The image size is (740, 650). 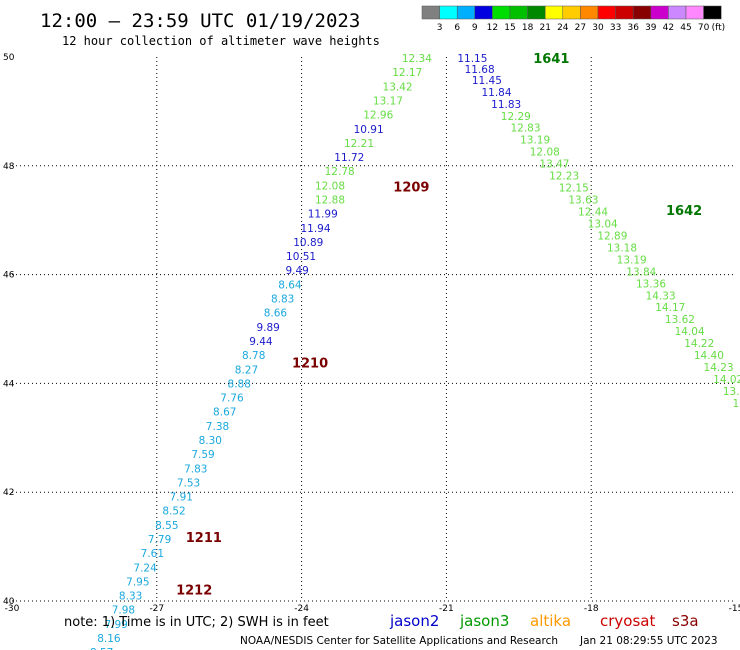 I want to click on swh-value-label: 12.23, so click(x=564, y=177).